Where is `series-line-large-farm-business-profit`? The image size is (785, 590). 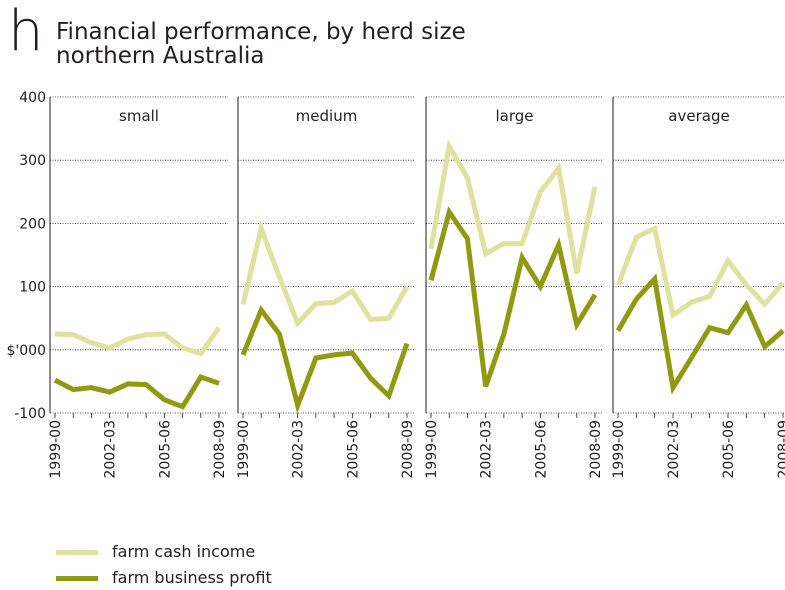 series-line-large-farm-business-profit is located at coordinates (513, 297).